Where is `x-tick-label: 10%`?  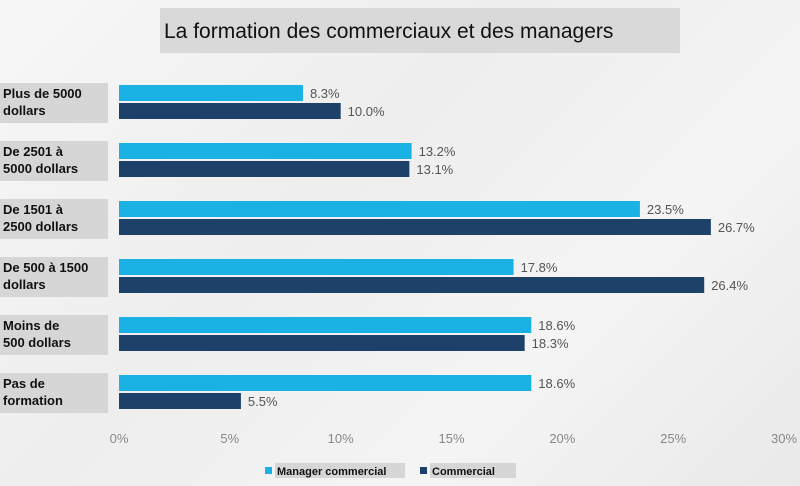
x-tick-label: 10% is located at coordinates (341, 438).